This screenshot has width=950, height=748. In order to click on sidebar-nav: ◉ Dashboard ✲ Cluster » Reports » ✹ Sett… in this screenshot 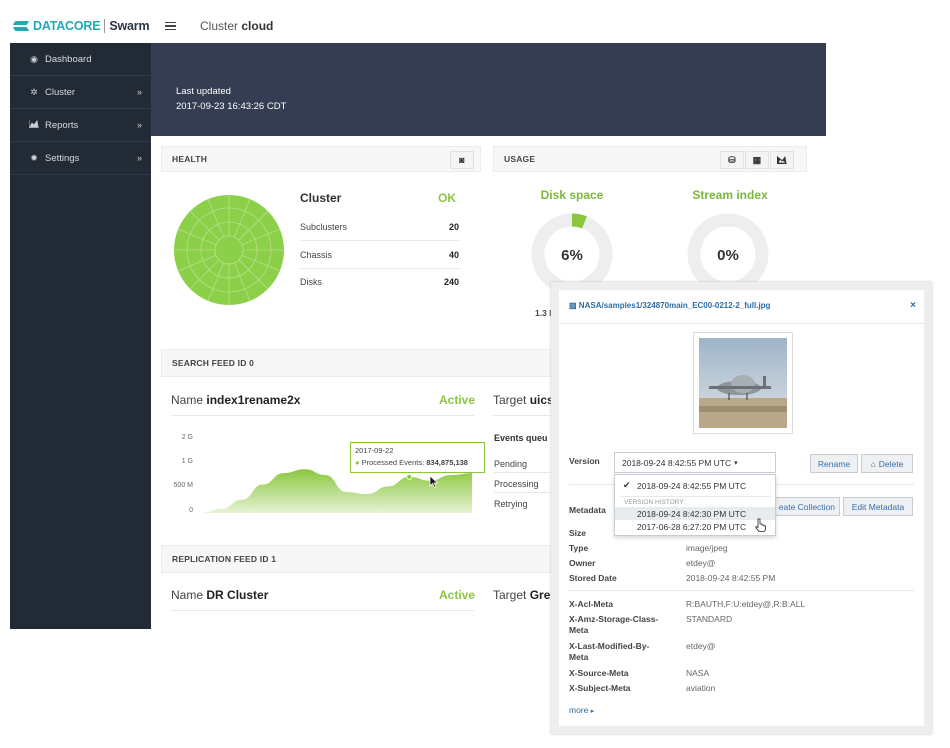, I will do `click(80, 109)`.